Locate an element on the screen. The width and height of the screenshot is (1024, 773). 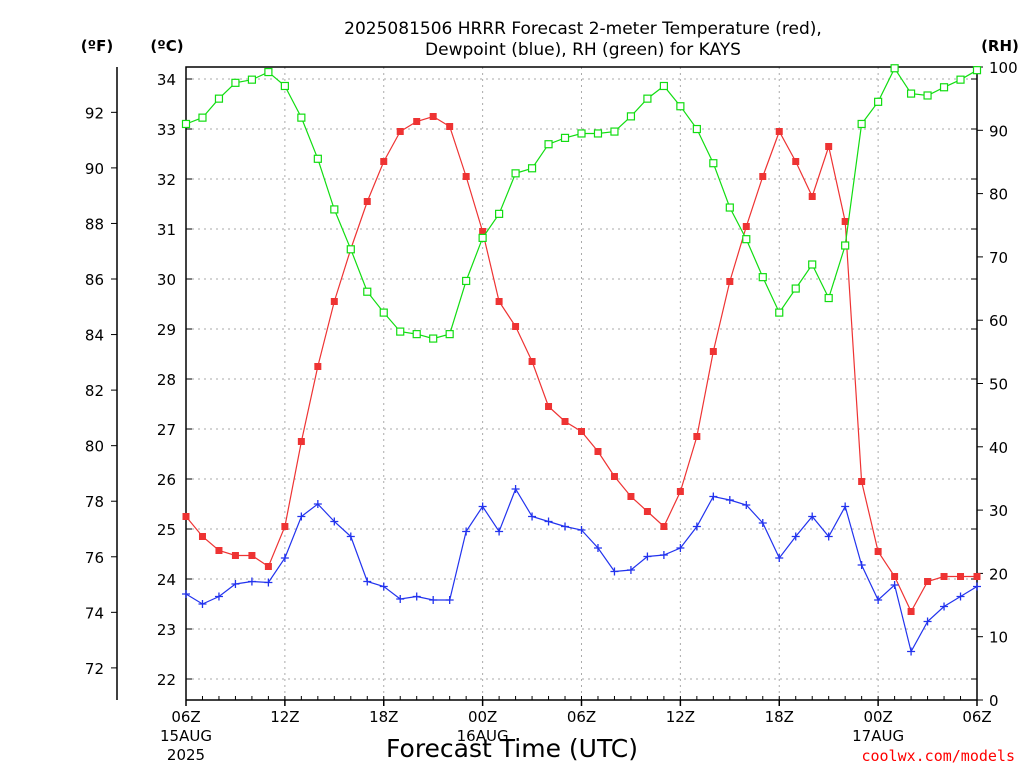
rh-tick-label: 10 is located at coordinates (998, 638).